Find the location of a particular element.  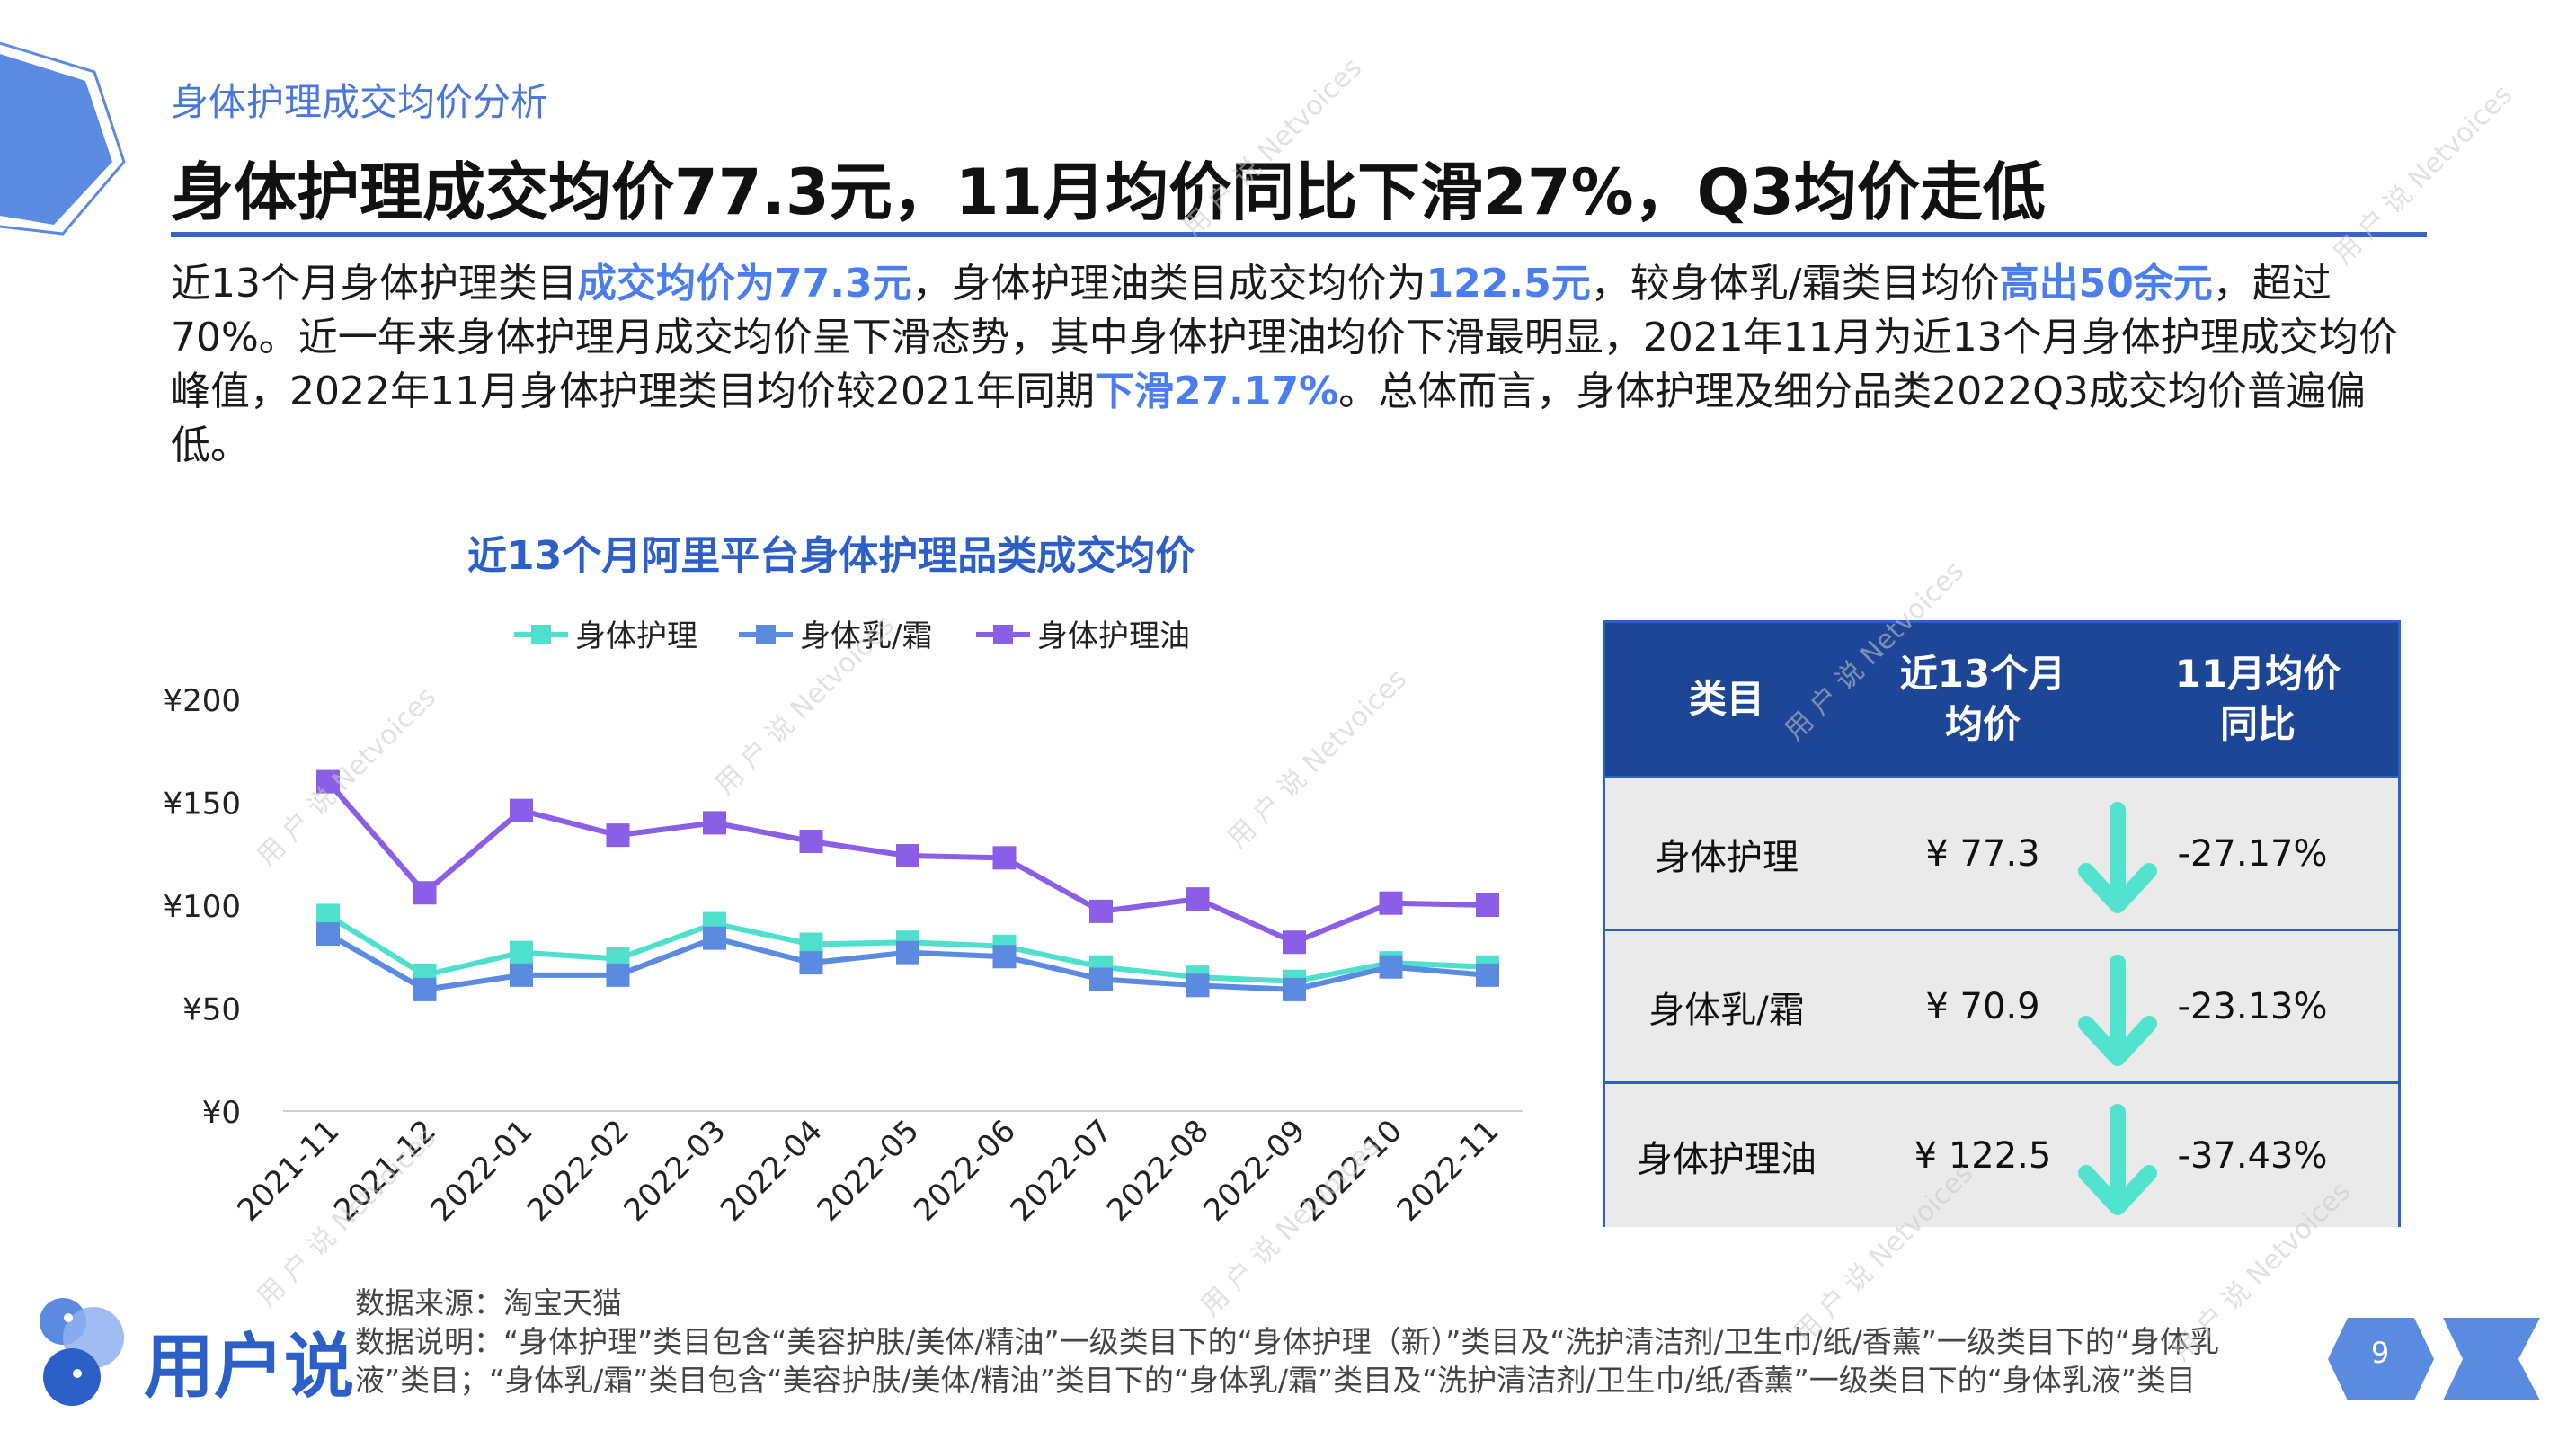

x-tick-label: 2022-04 is located at coordinates (772, 1171).